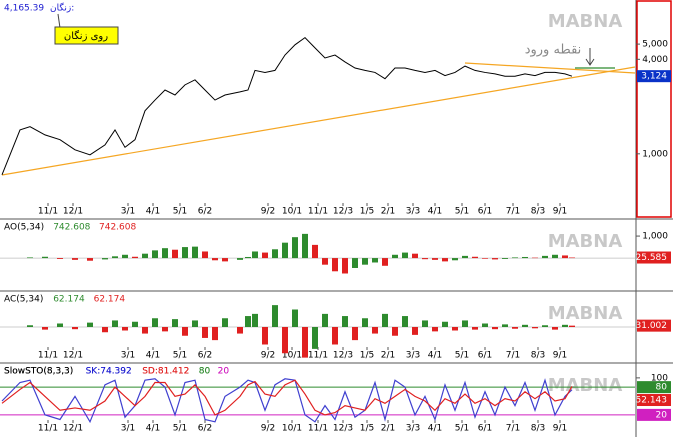 The image size is (673, 437). I want to click on x-tick-label: 3/3, so click(413, 212).